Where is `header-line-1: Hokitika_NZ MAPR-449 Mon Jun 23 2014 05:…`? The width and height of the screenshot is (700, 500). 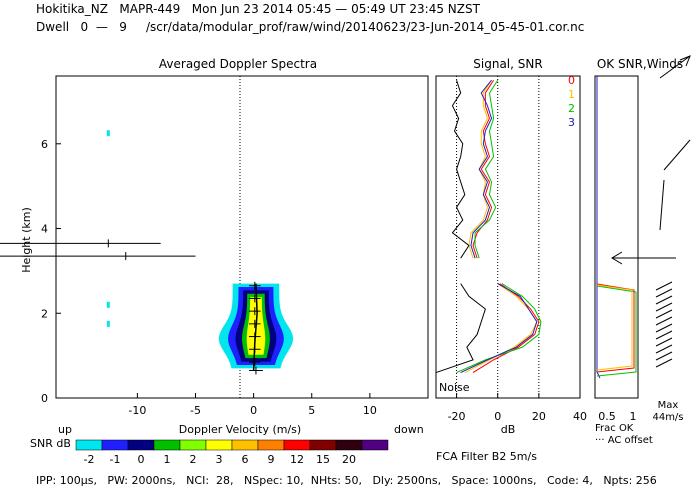 header-line-1: Hokitika_NZ MAPR-449 Mon Jun 23 2014 05:… is located at coordinates (258, 9).